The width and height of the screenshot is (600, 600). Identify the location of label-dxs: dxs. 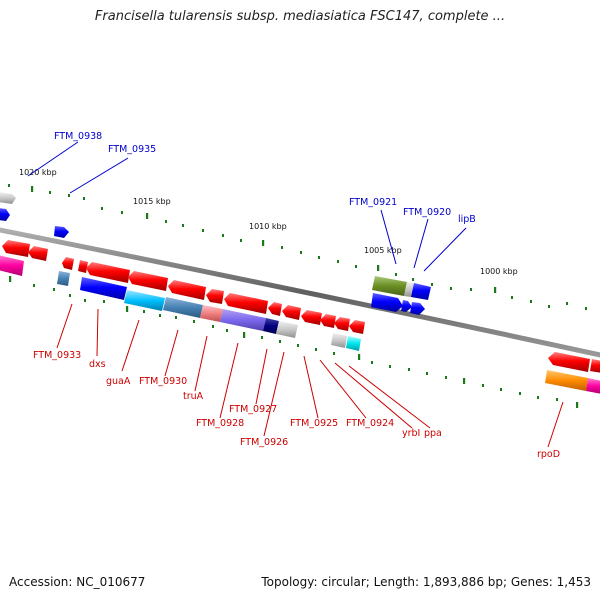
(97, 364).